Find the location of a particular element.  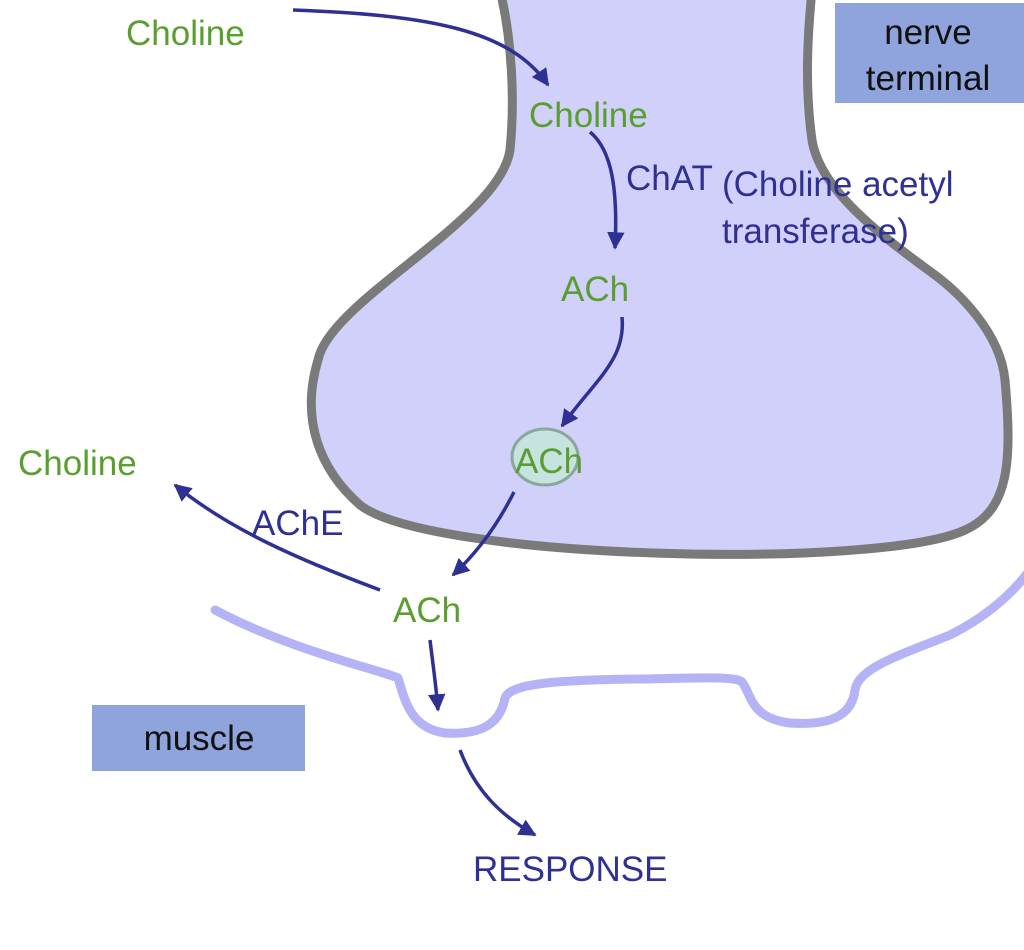

muscle-membrane is located at coordinates (617, 654).